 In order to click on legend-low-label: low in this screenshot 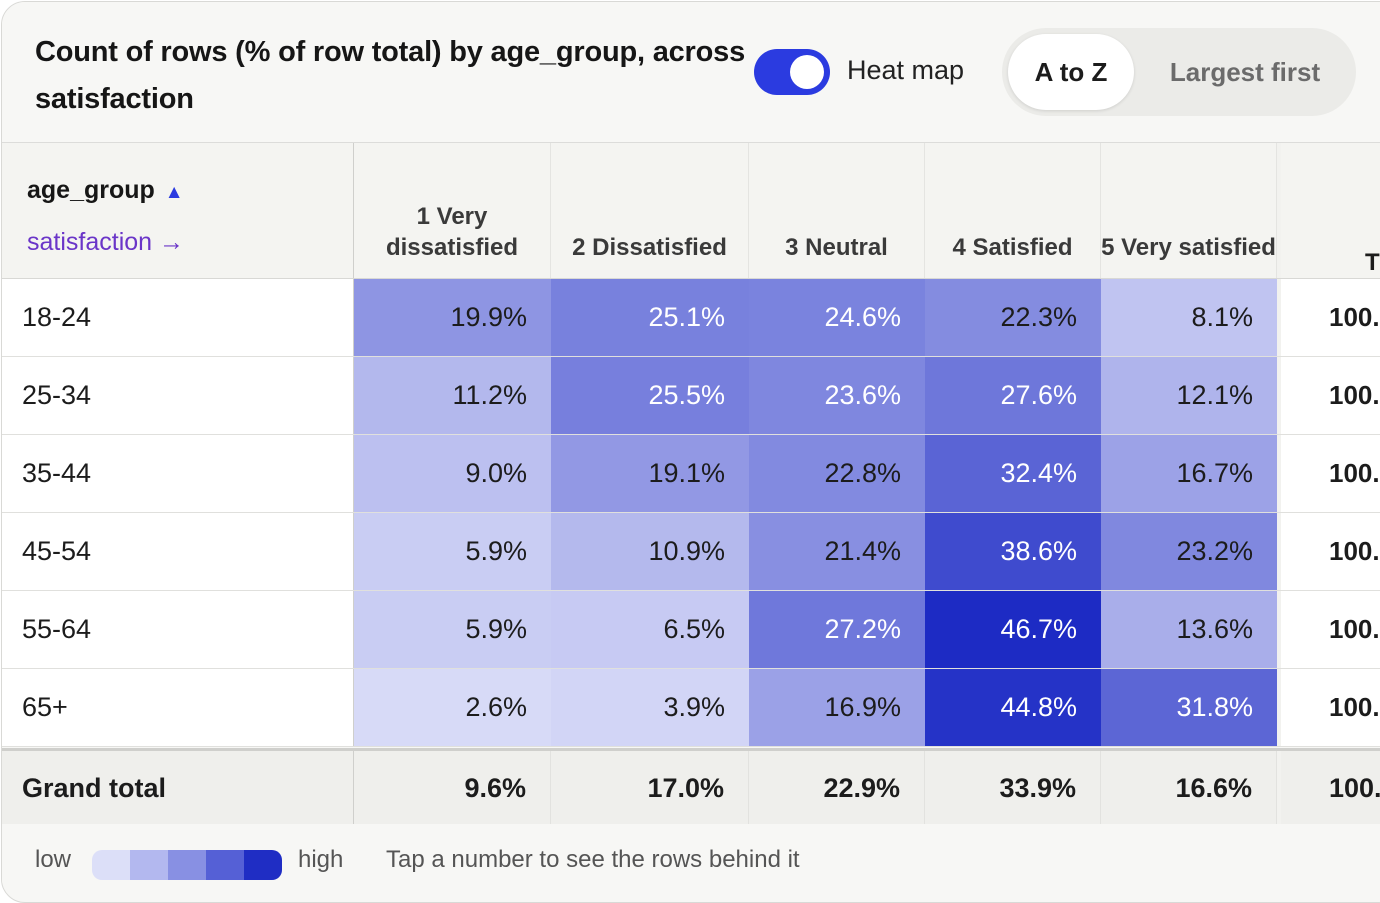, I will do `click(53, 859)`.